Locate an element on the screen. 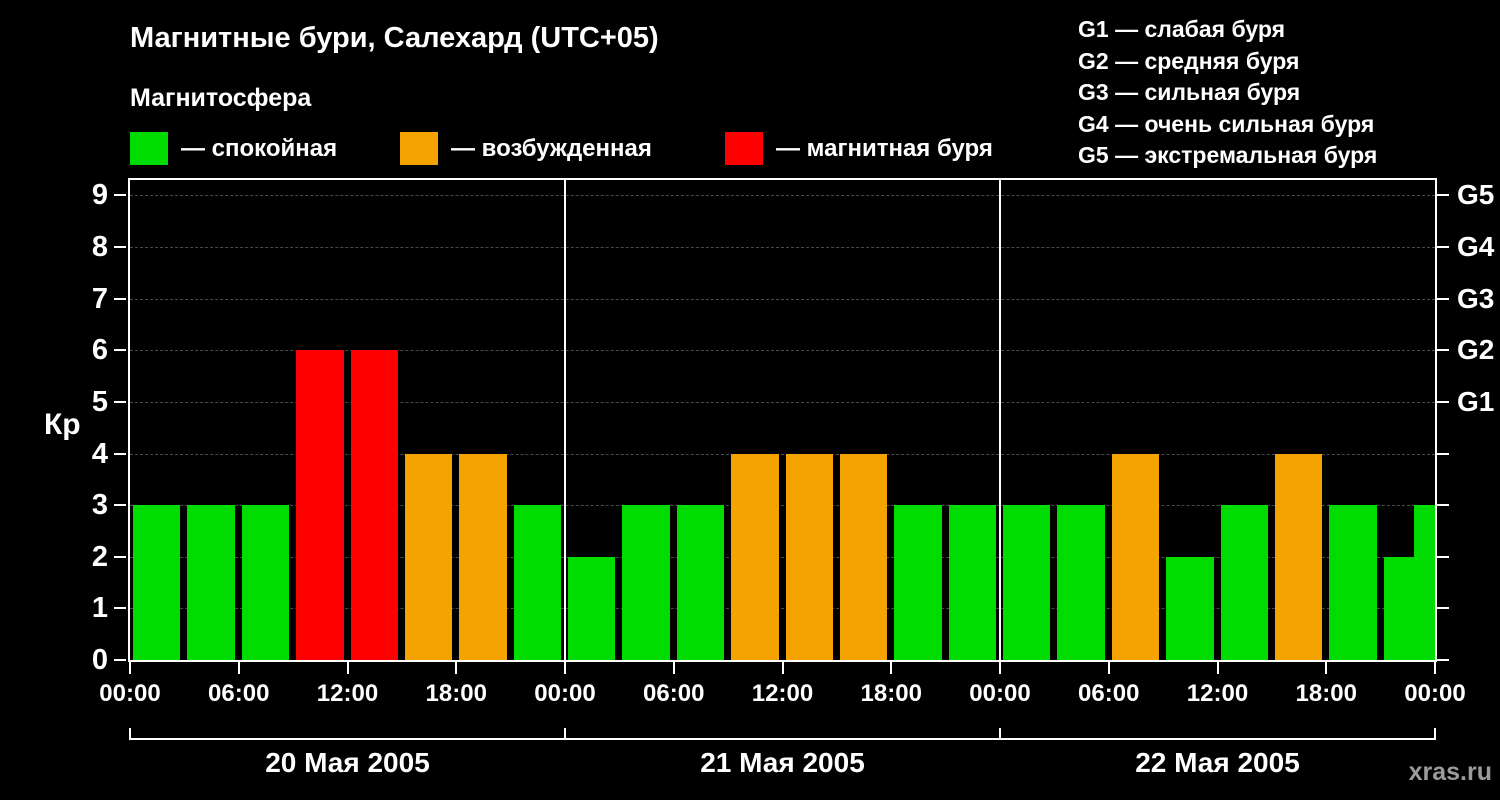 This screenshot has width=1500, height=800. kp-bar-partial is located at coordinates (1424, 582).